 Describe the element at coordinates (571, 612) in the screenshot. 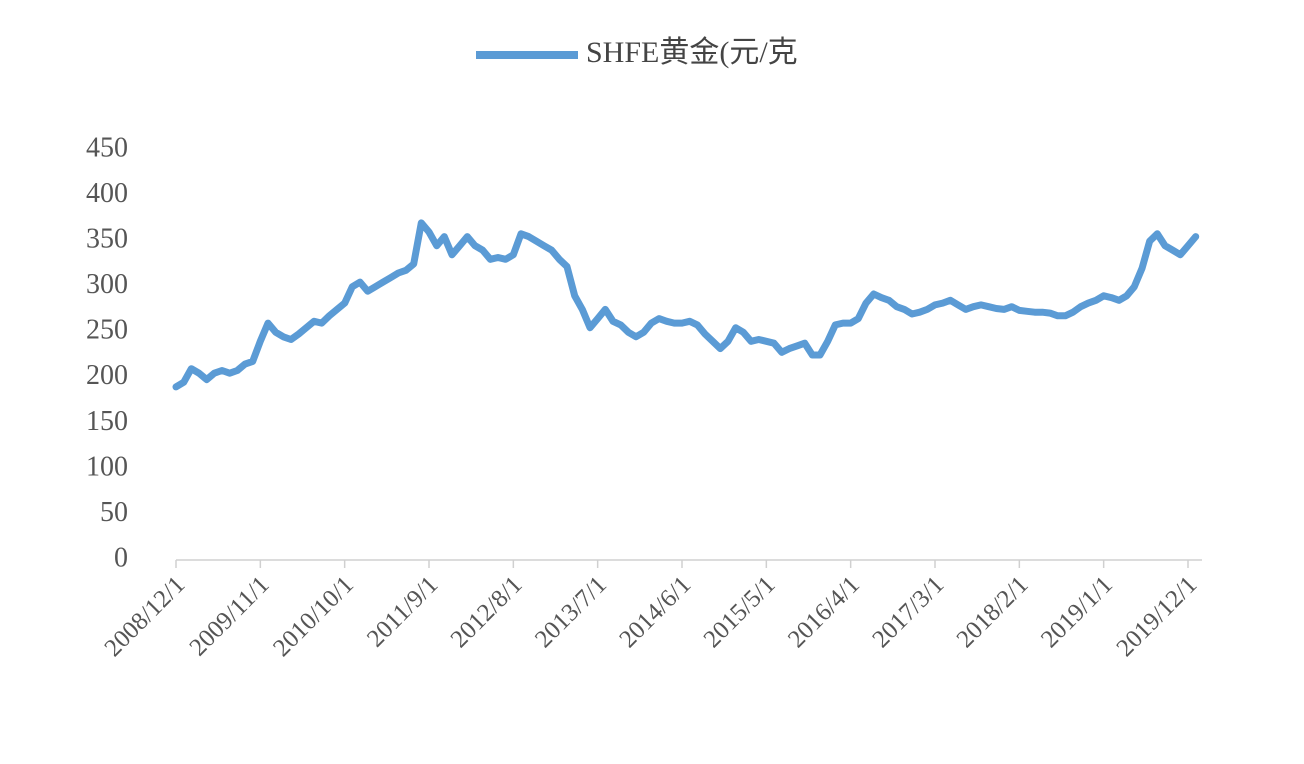

I see `x-tick-label: 2013/7/1` at that location.